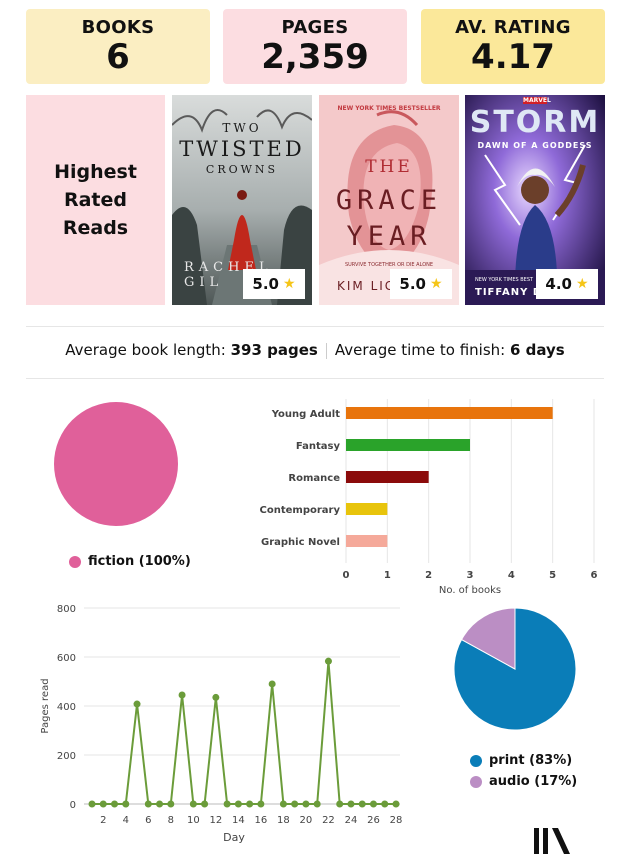 This screenshot has width=640, height=854. What do you see at coordinates (367, 541) in the screenshot?
I see `bar-graphic-novel` at bounding box center [367, 541].